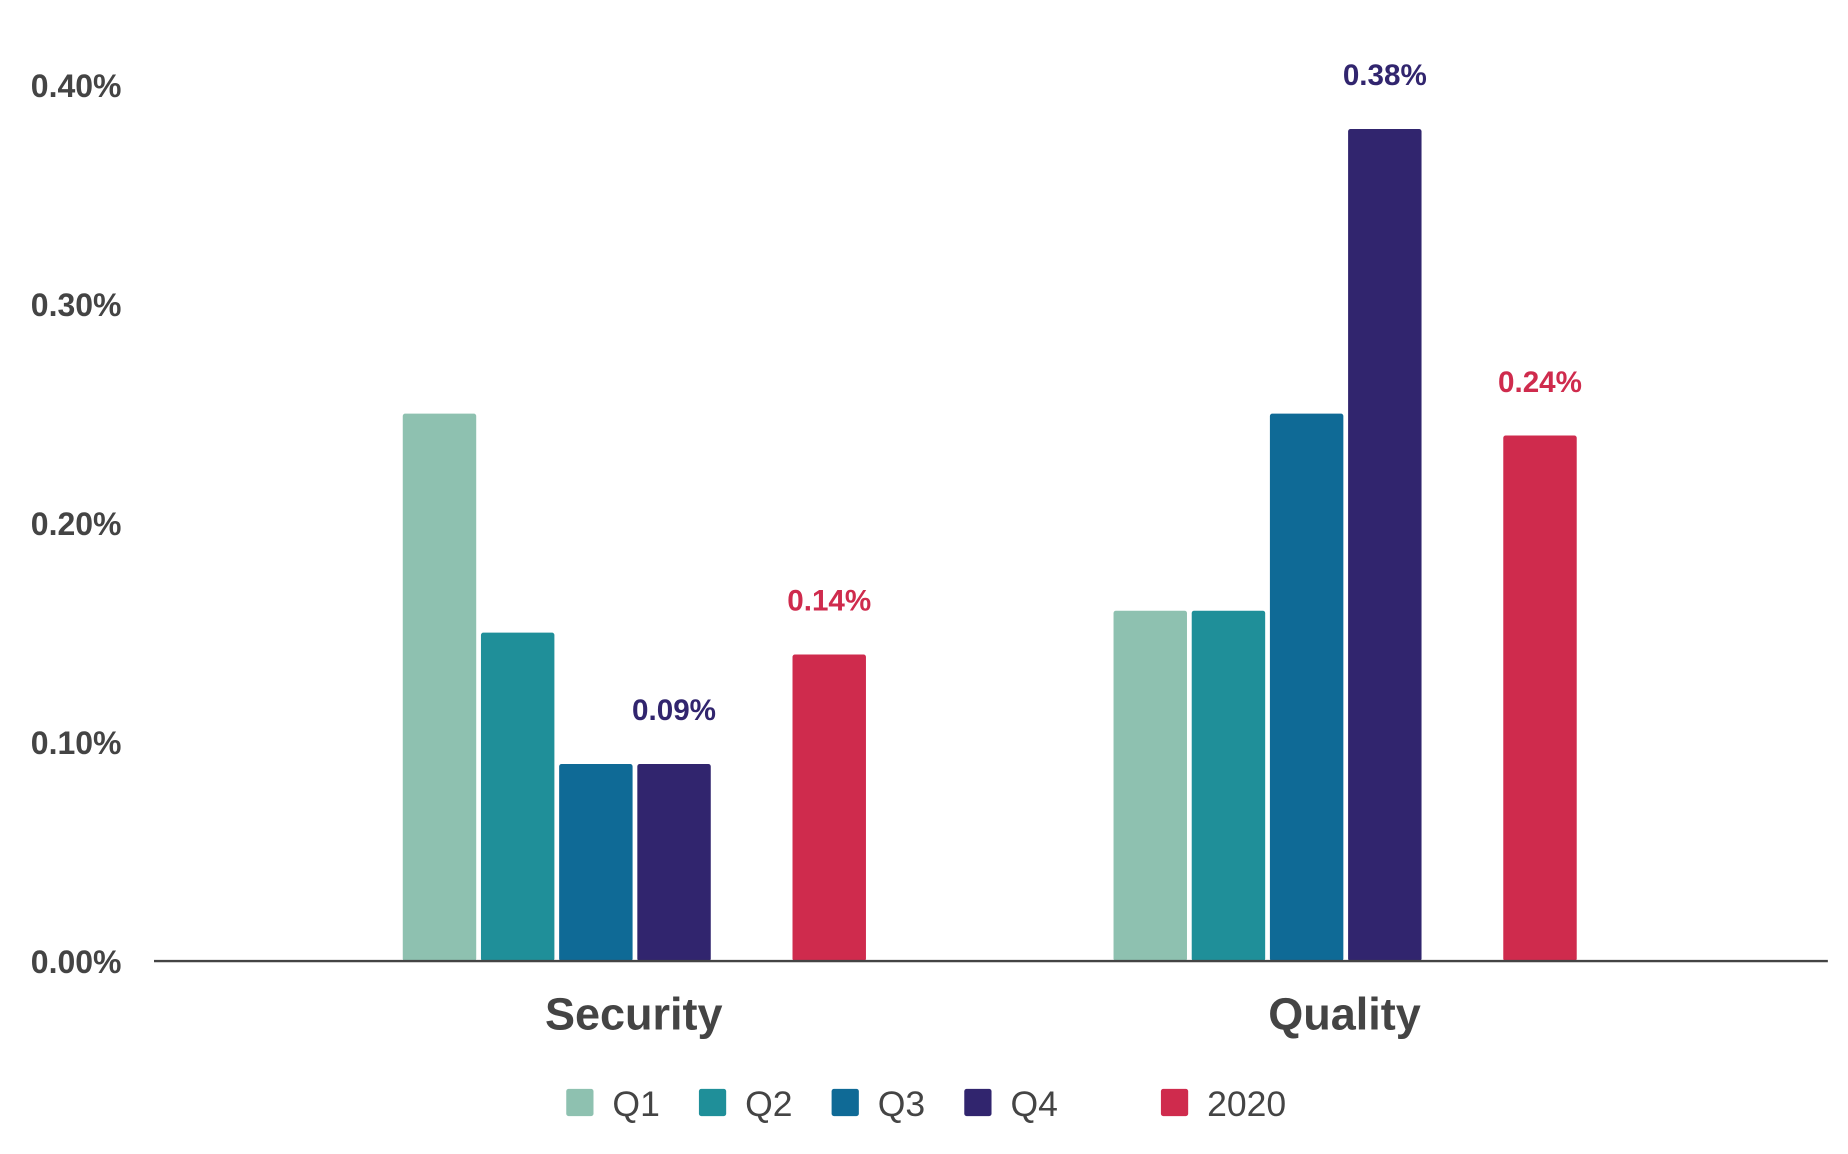 This screenshot has height=1154, width=1848. What do you see at coordinates (517, 797) in the screenshot?
I see `bar-q2-security` at bounding box center [517, 797].